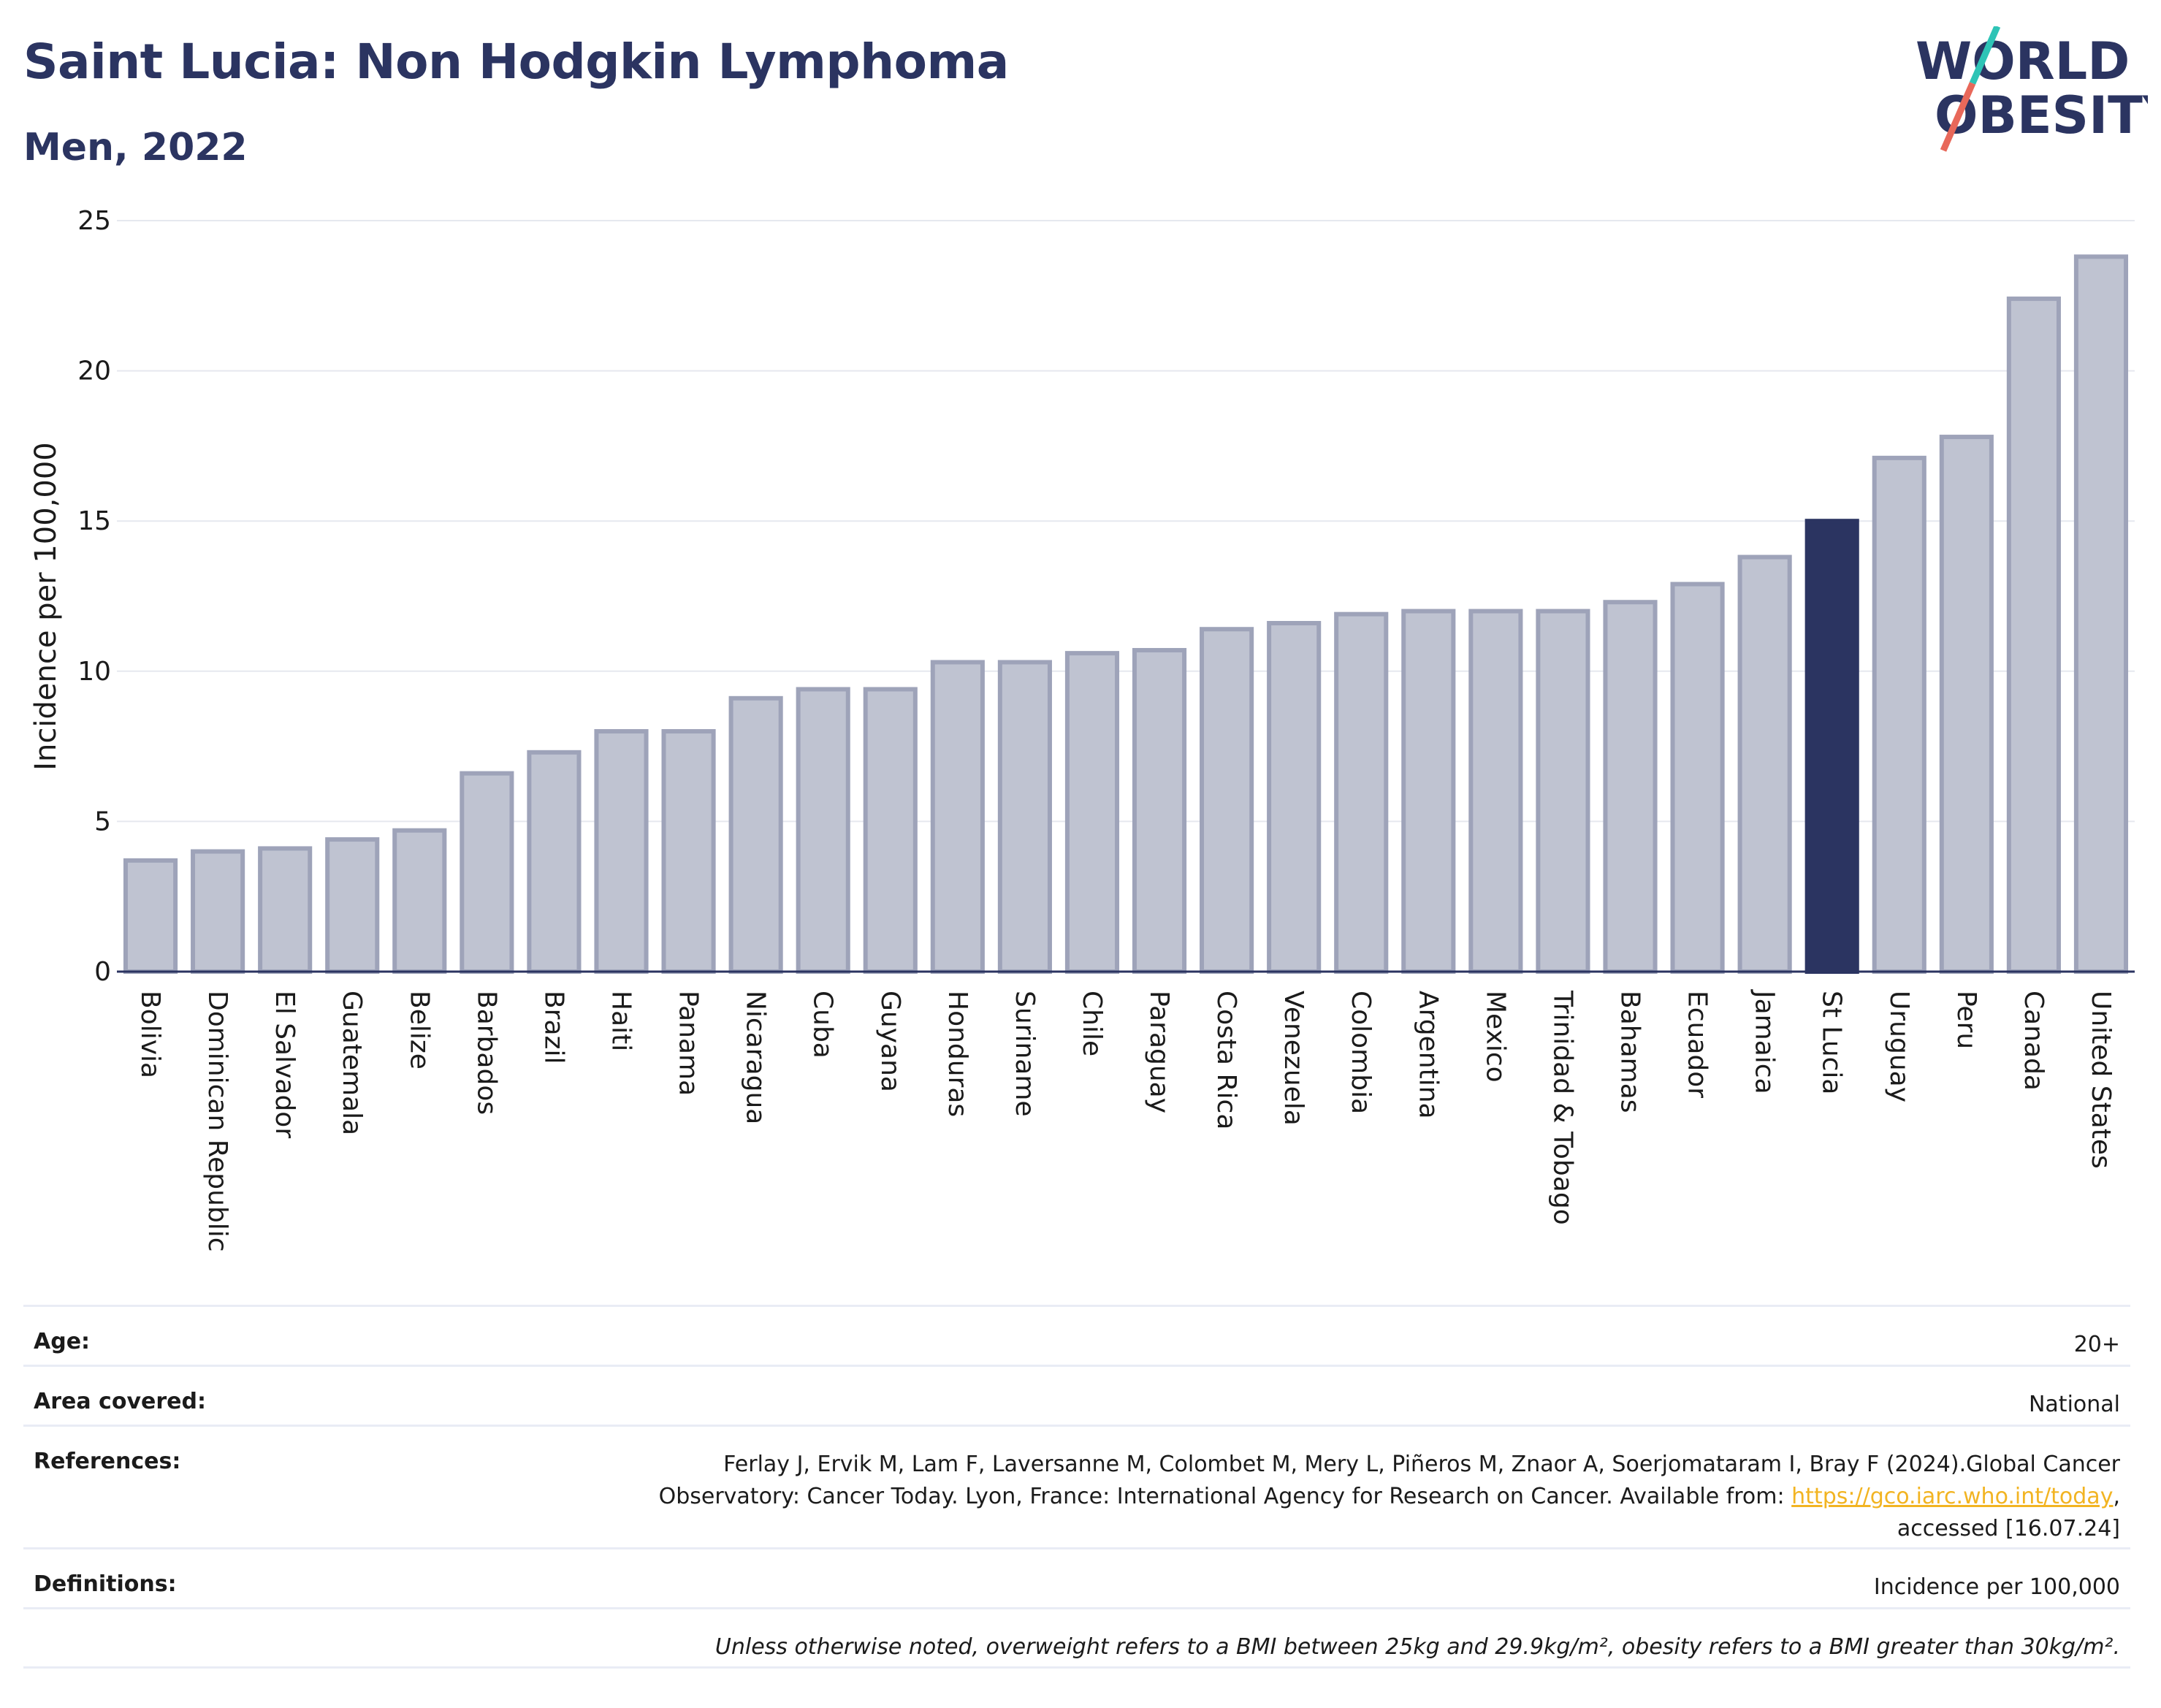 This screenshot has height=1708, width=2161. Describe the element at coordinates (2116, 1496) in the screenshot. I see `references-line-2-end: ,` at that location.